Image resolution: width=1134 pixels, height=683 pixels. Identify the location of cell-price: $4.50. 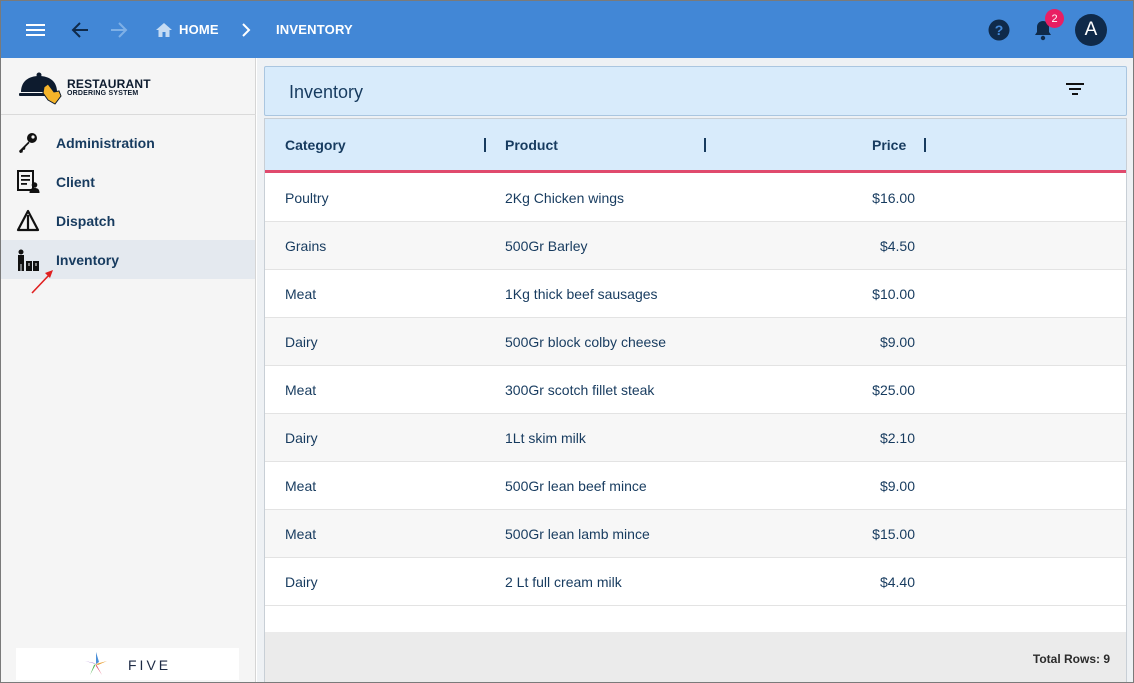
(897, 246).